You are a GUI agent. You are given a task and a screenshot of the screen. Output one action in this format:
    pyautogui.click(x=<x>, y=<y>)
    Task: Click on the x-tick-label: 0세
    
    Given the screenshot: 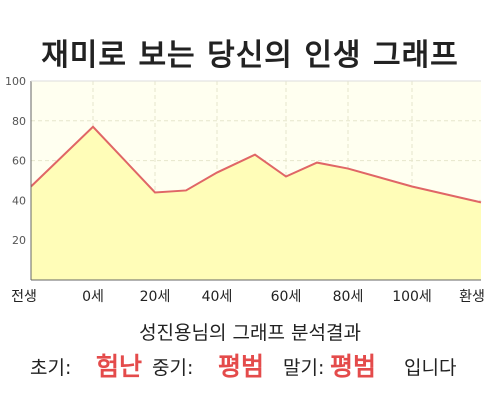 What is the action you would take?
    pyautogui.click(x=93, y=297)
    